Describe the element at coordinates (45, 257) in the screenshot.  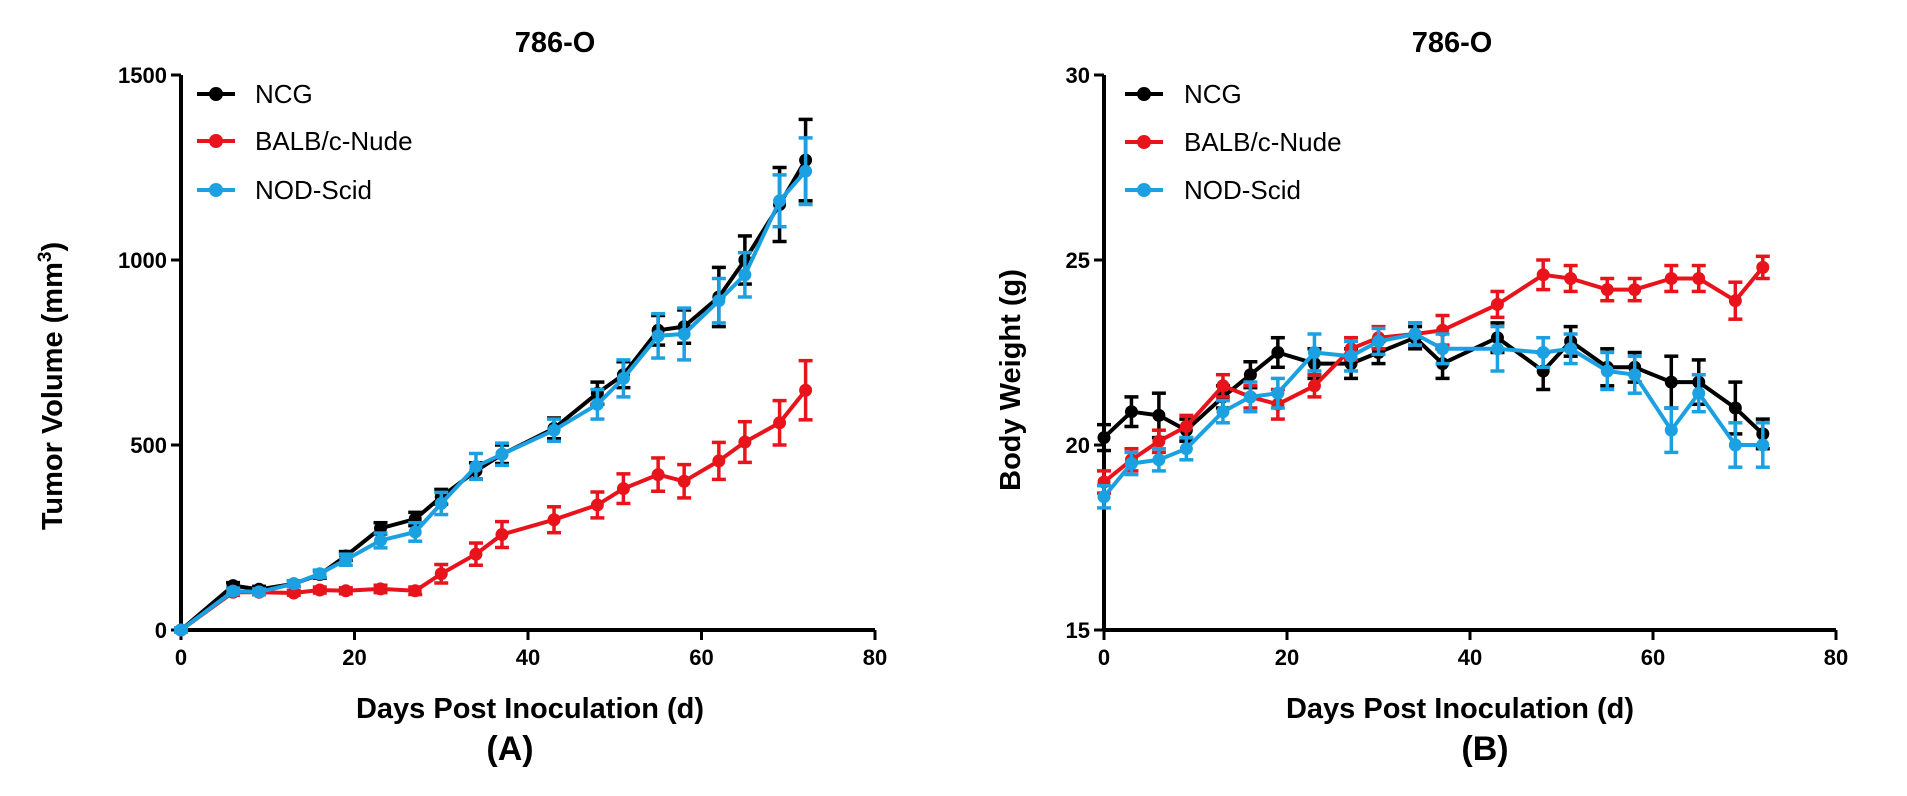
I see `panel-a-ylabel-sup: 3` at that location.